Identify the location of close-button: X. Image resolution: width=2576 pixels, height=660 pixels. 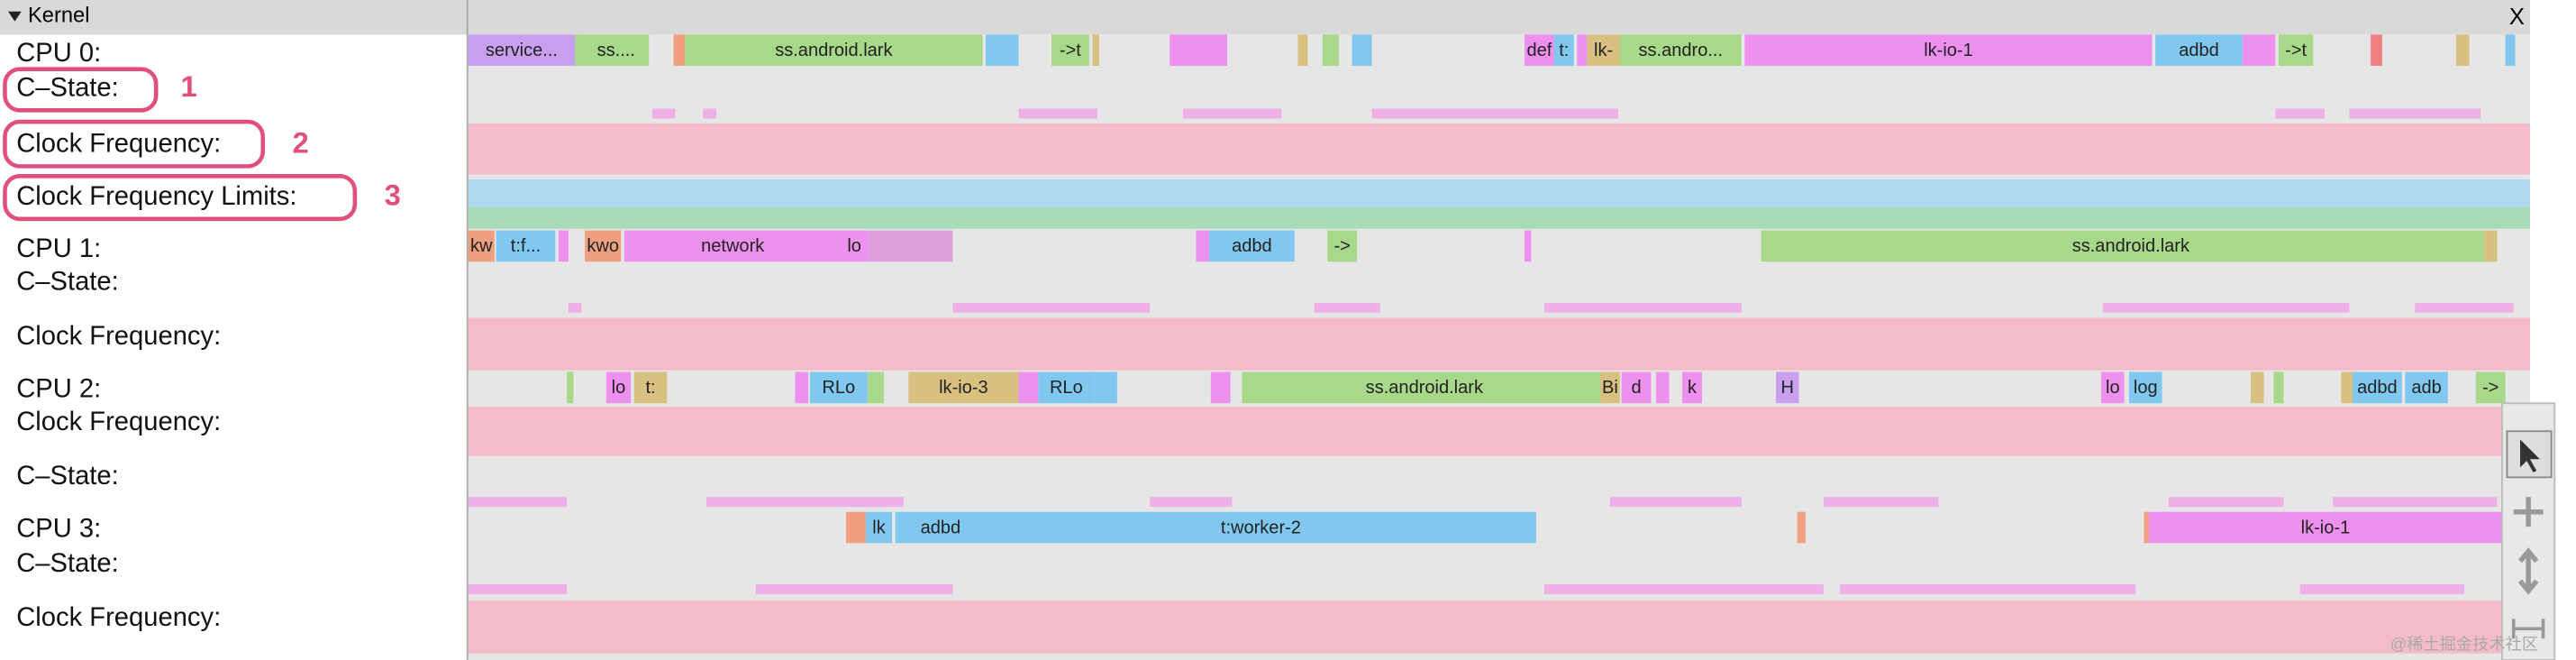
(2517, 17).